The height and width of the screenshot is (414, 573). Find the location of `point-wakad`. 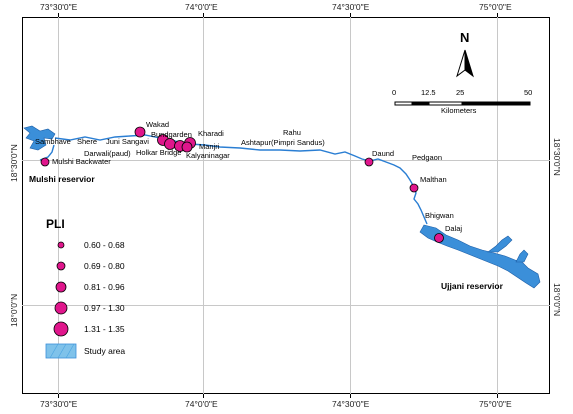

point-wakad is located at coordinates (140, 132).